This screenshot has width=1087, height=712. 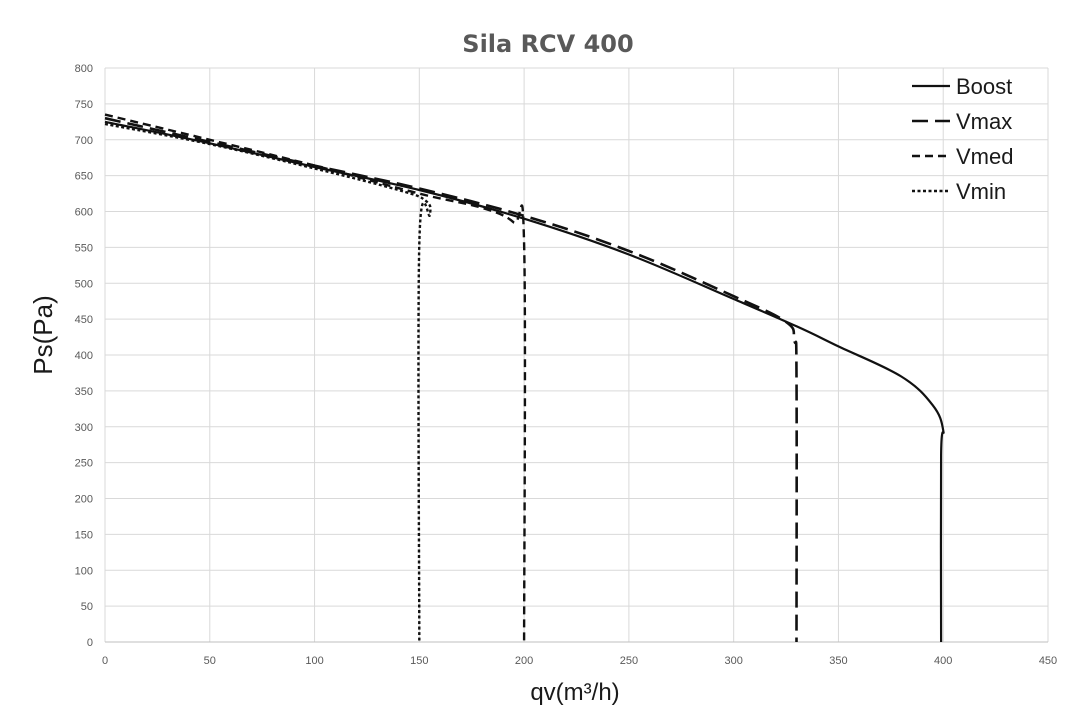 I want to click on y-tick-label: 750, so click(x=84, y=105).